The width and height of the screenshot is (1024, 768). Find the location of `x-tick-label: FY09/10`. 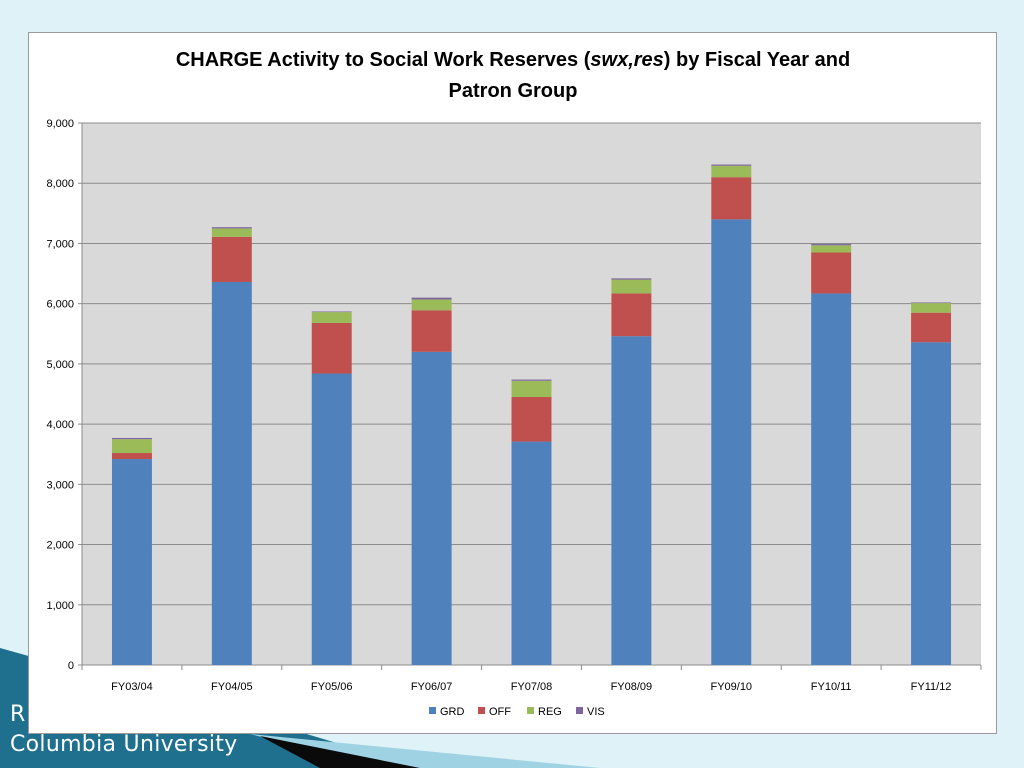

x-tick-label: FY09/10 is located at coordinates (731, 687).